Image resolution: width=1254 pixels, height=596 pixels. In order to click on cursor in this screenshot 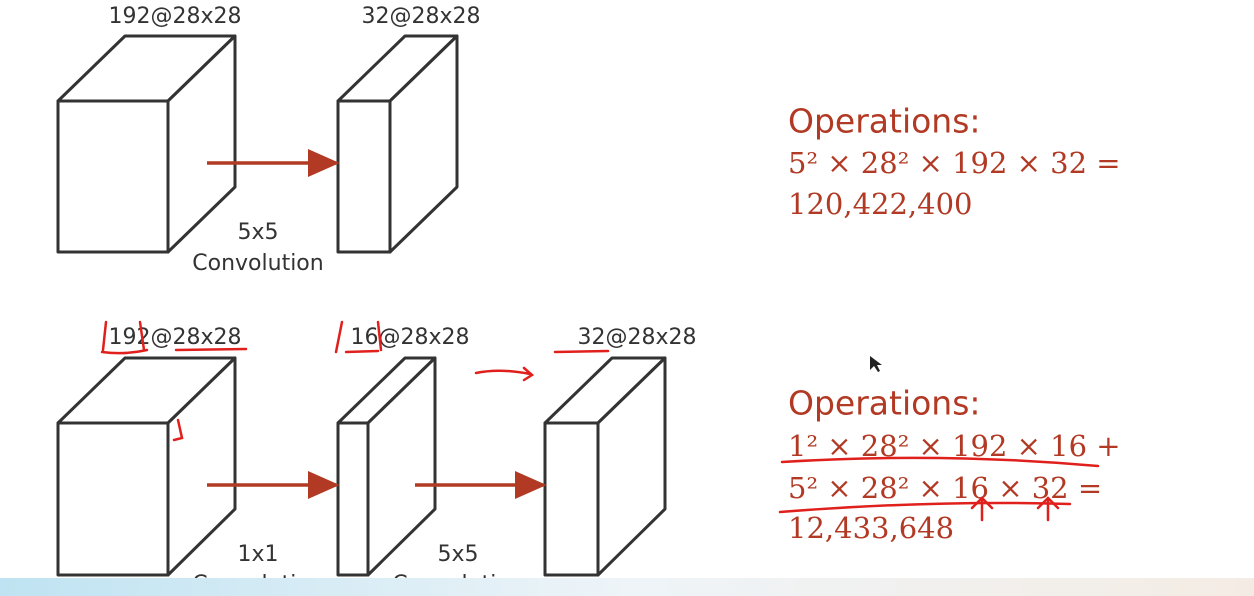, I will do `click(876, 364)`.